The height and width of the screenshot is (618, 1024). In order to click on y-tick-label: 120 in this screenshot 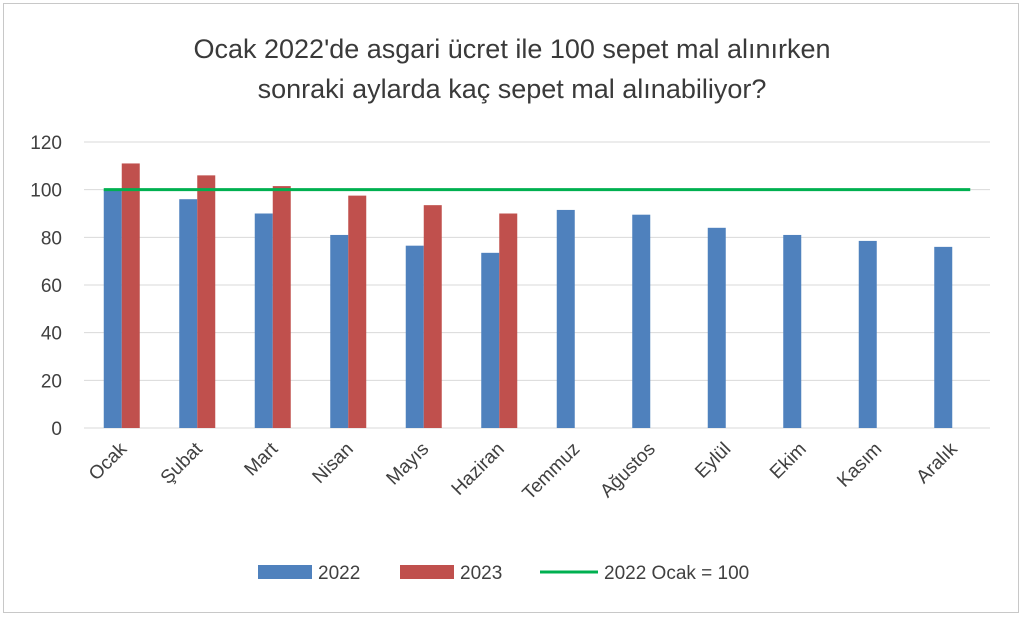, I will do `click(46, 143)`.